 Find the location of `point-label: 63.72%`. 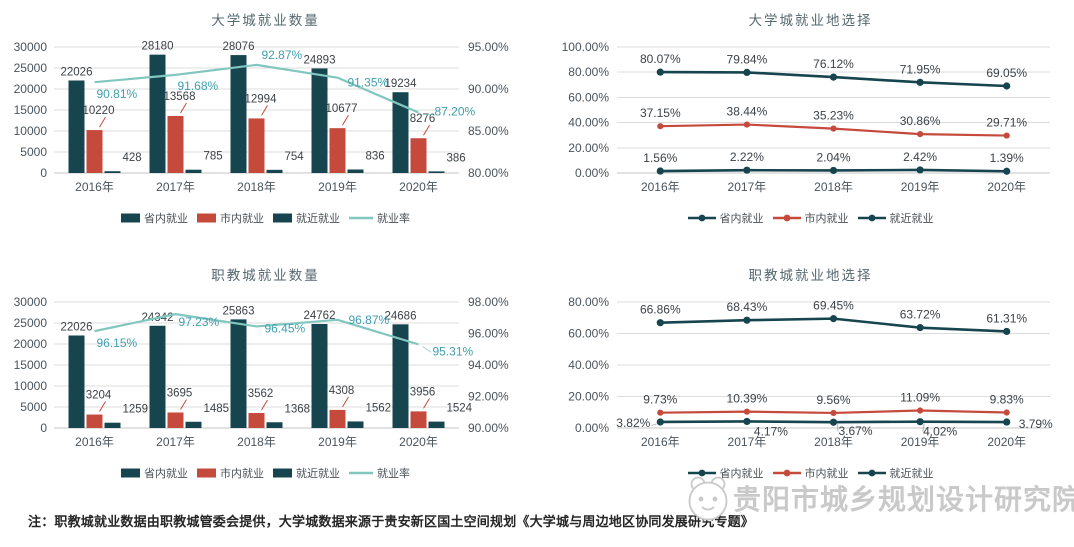

point-label: 63.72% is located at coordinates (920, 315).